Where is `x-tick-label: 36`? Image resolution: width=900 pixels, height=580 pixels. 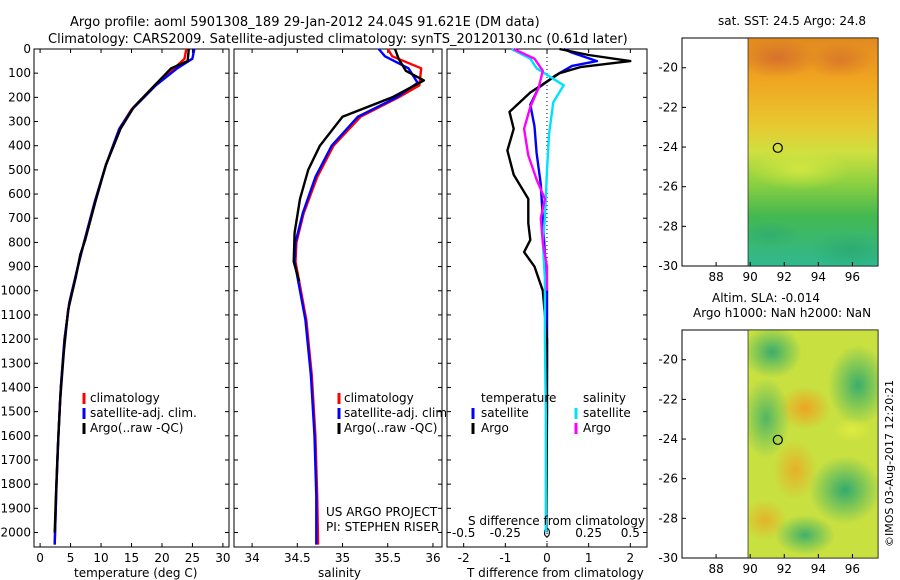 x-tick-label: 36 is located at coordinates (432, 558).